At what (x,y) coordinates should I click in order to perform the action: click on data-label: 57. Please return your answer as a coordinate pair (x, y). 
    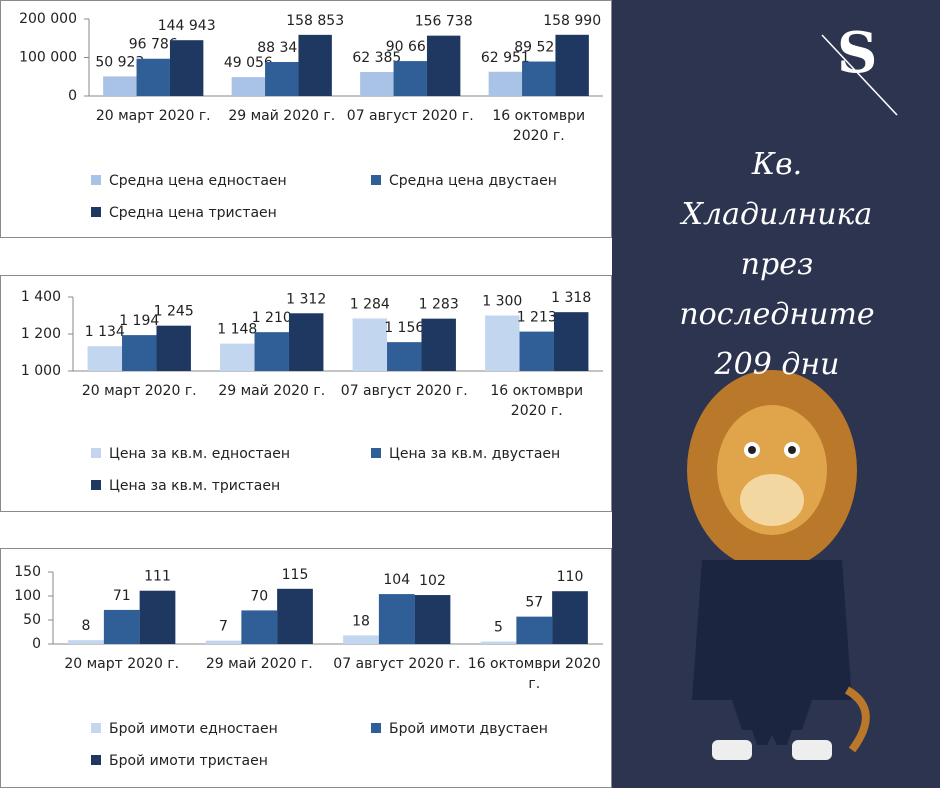
    Looking at the image, I should click on (534, 603).